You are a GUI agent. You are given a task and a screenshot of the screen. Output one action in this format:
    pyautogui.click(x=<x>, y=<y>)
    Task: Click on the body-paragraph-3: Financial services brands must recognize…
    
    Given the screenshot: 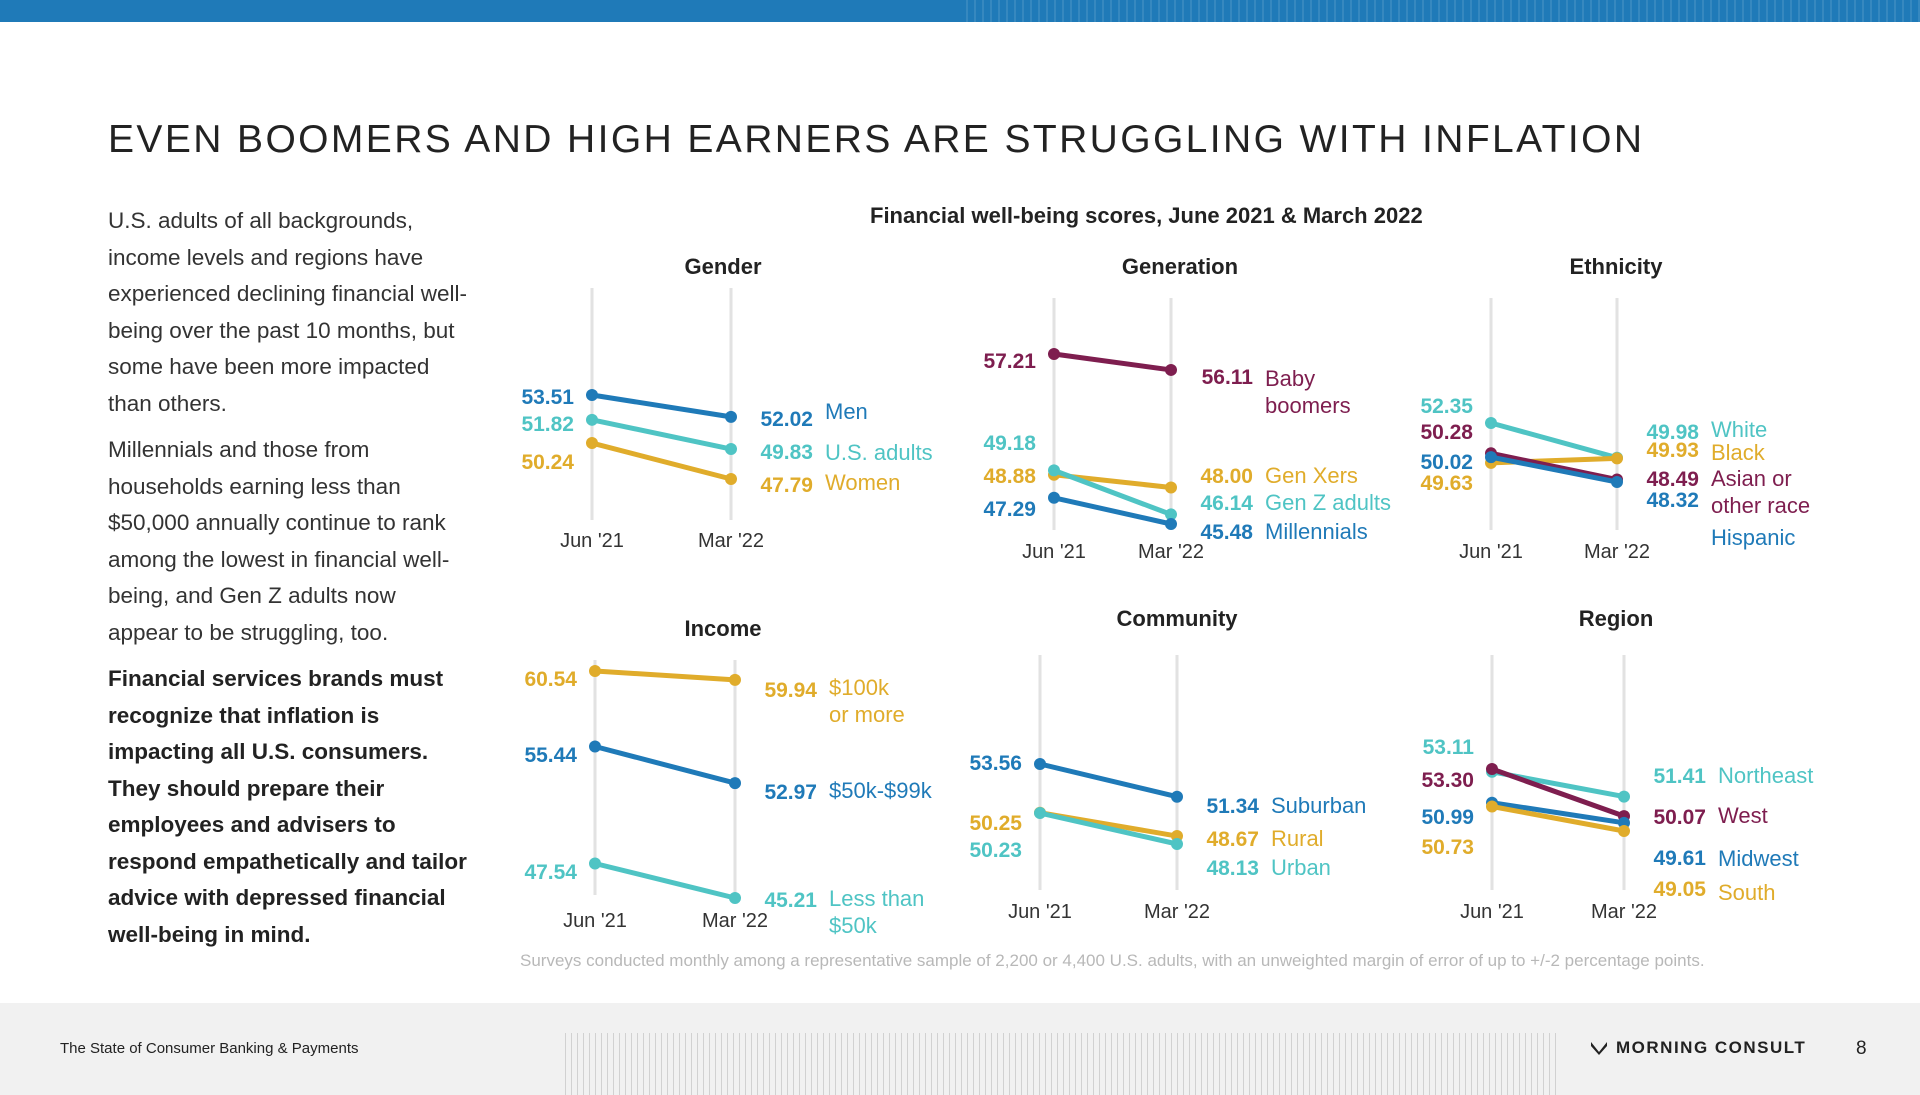 What is the action you would take?
    pyautogui.click(x=287, y=806)
    